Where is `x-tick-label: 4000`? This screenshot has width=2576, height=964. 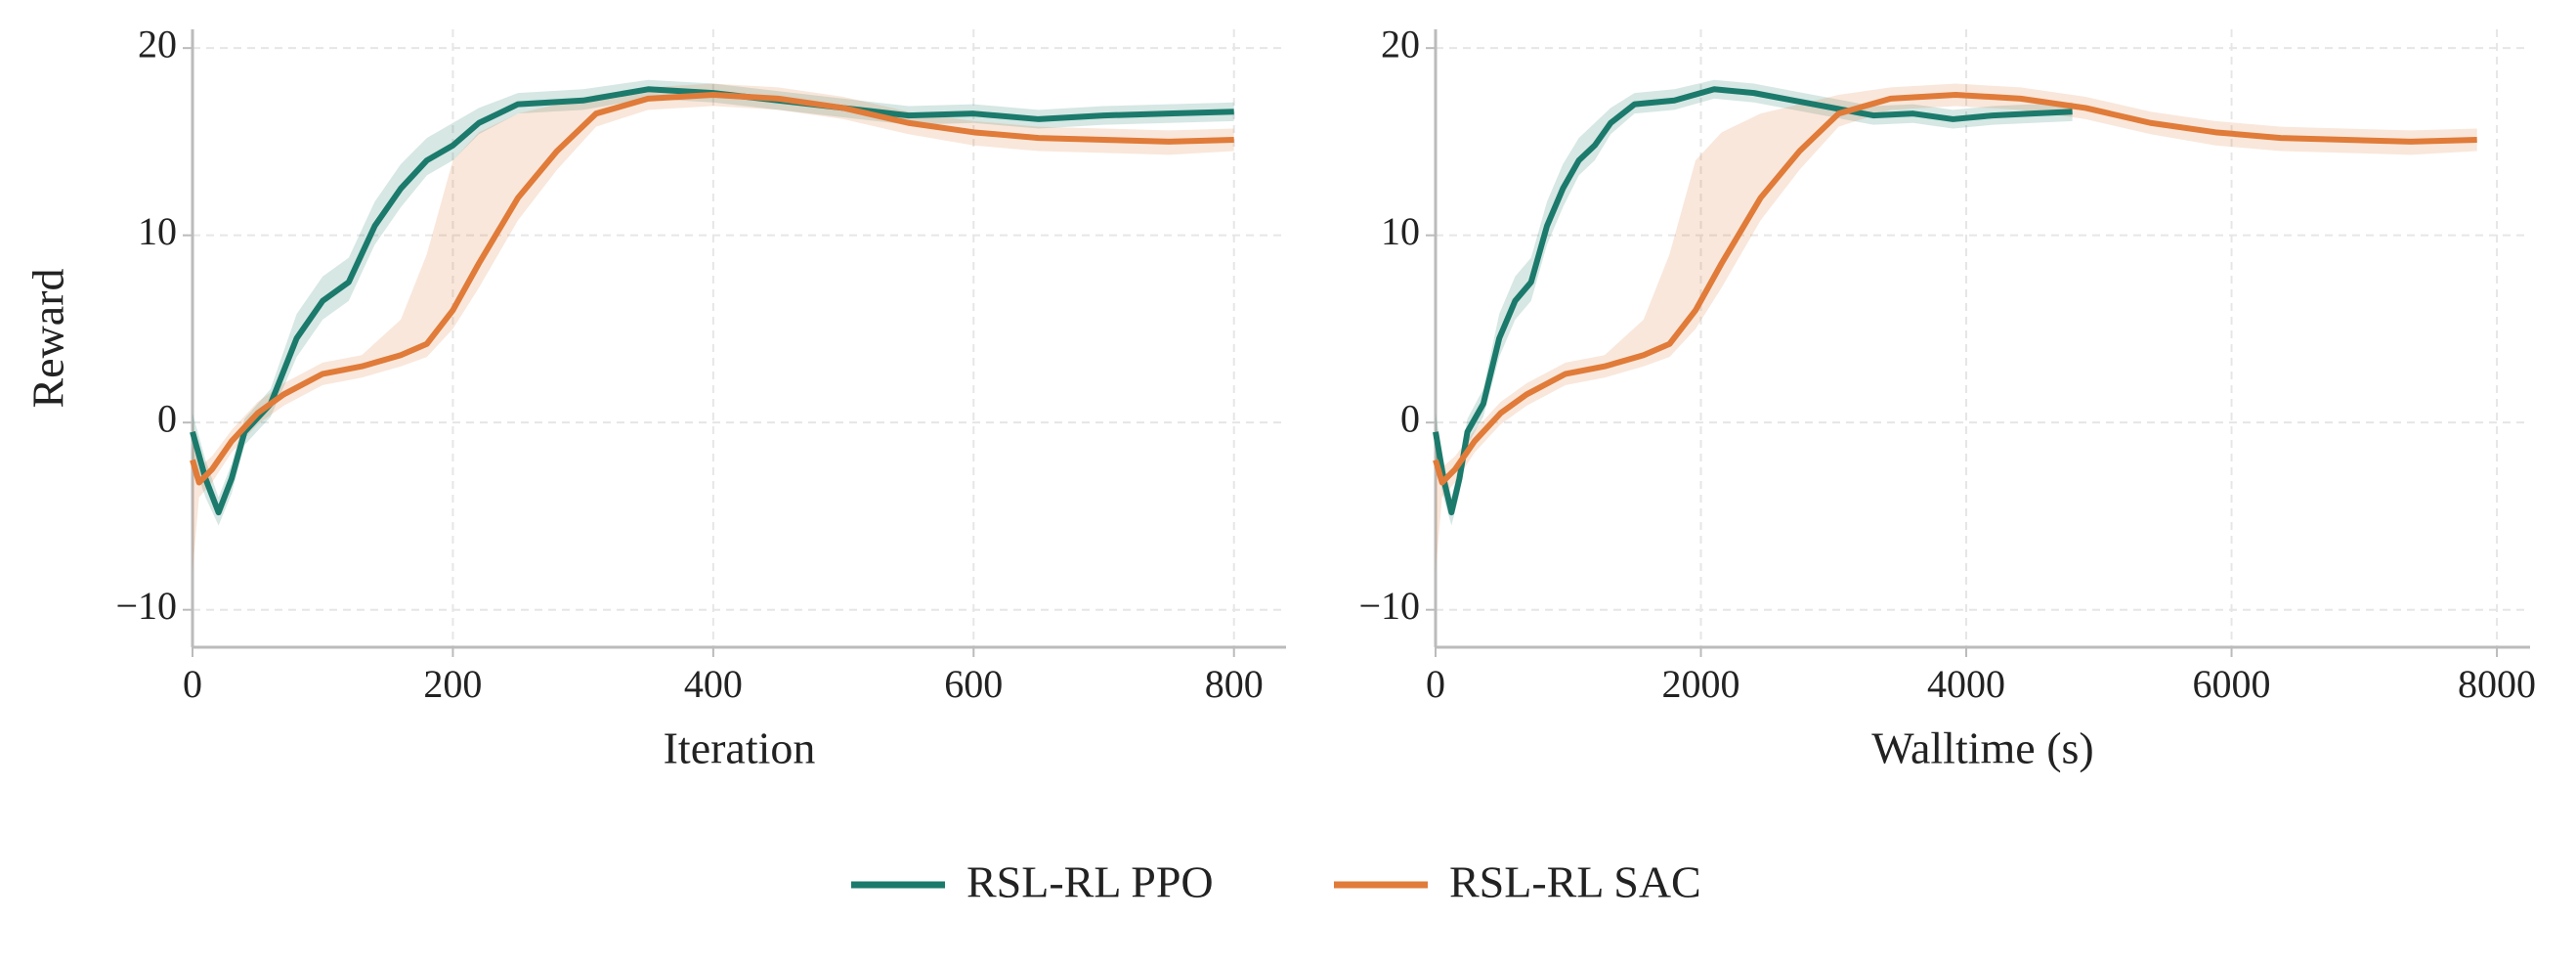
x-tick-label: 4000 is located at coordinates (1966, 684).